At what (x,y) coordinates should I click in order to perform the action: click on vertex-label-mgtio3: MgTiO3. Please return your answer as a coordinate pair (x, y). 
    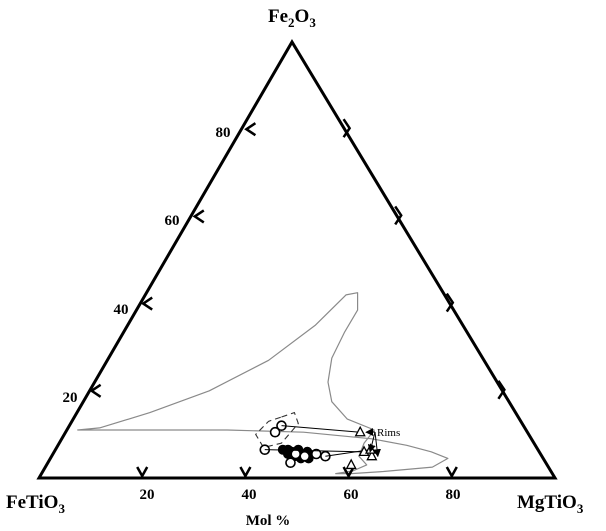
    Looking at the image, I should click on (550, 504).